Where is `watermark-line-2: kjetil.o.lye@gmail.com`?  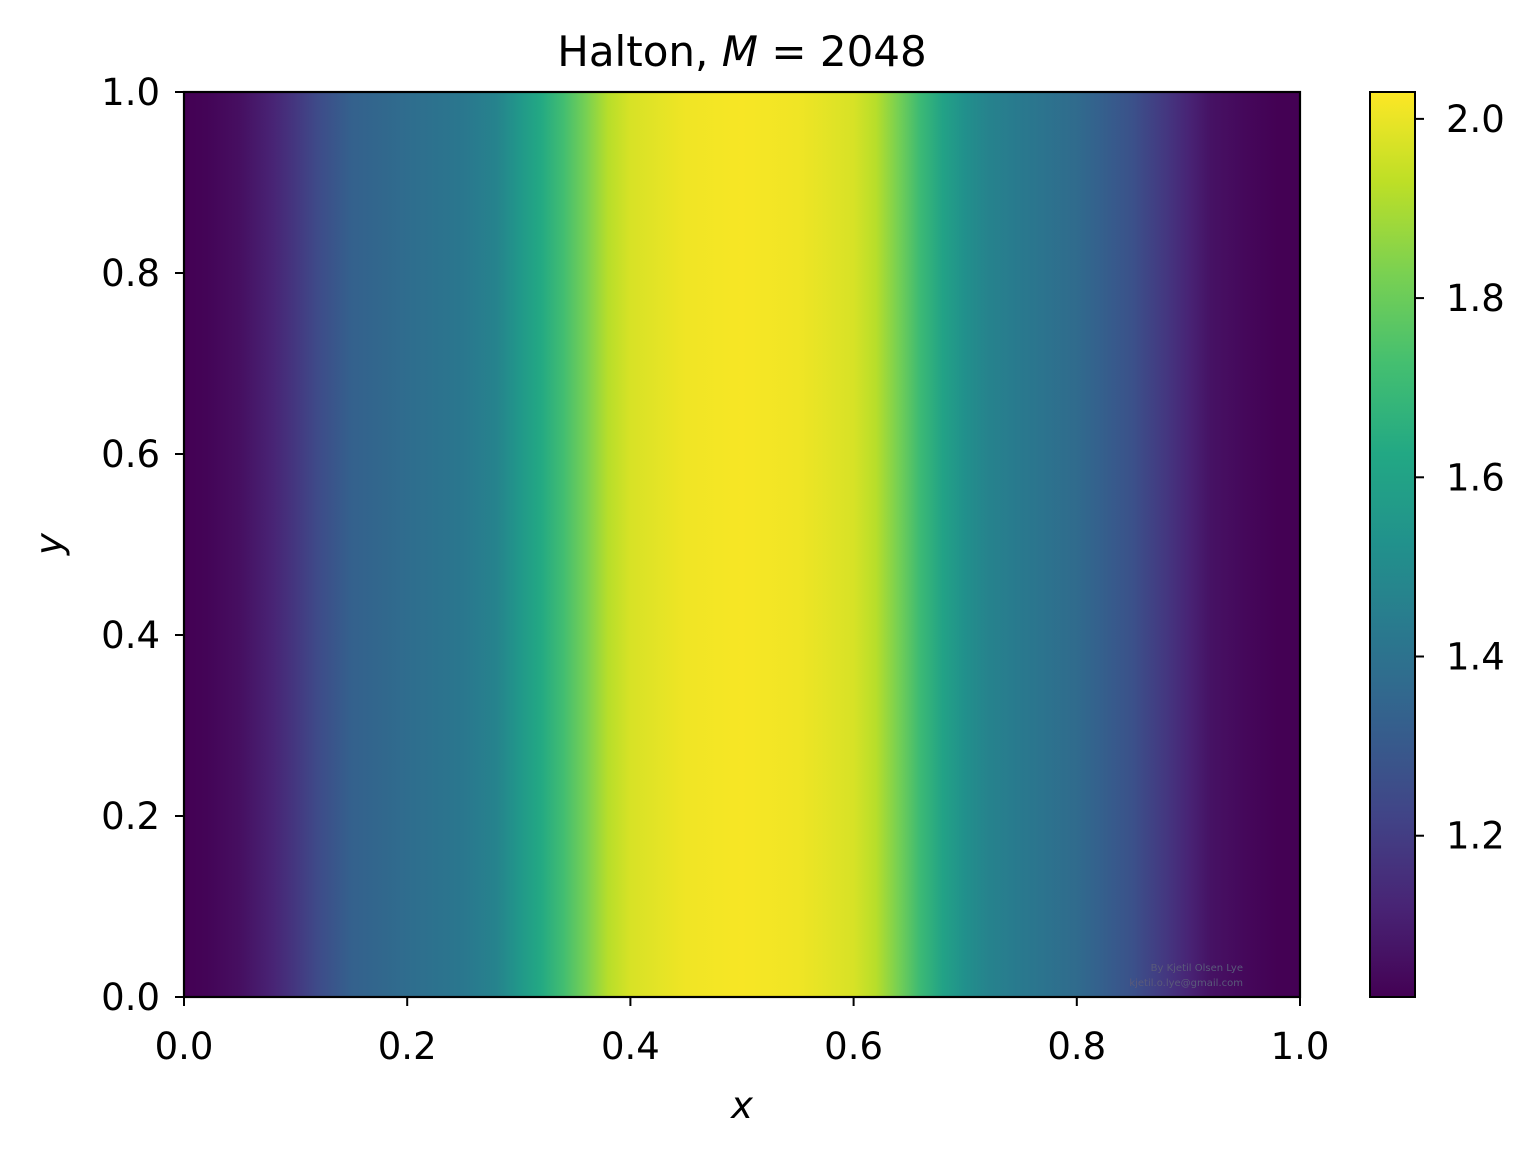 watermark-line-2: kjetil.o.lye@gmail.com is located at coordinates (1186, 983).